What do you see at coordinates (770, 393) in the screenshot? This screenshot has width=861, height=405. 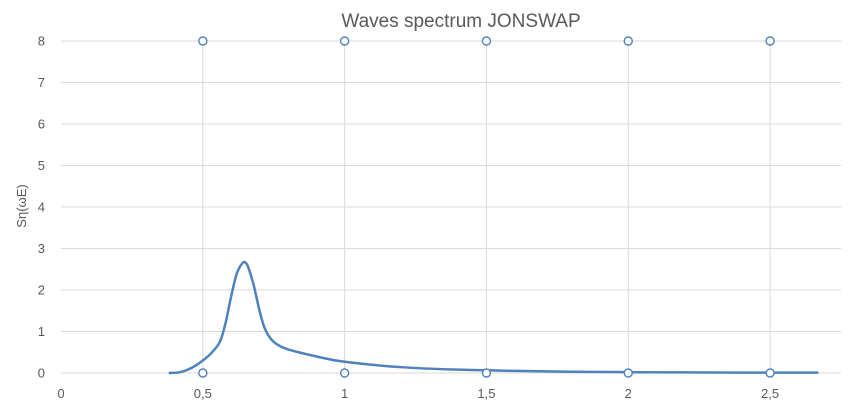 I see `x-tick-label: 2,5` at bounding box center [770, 393].